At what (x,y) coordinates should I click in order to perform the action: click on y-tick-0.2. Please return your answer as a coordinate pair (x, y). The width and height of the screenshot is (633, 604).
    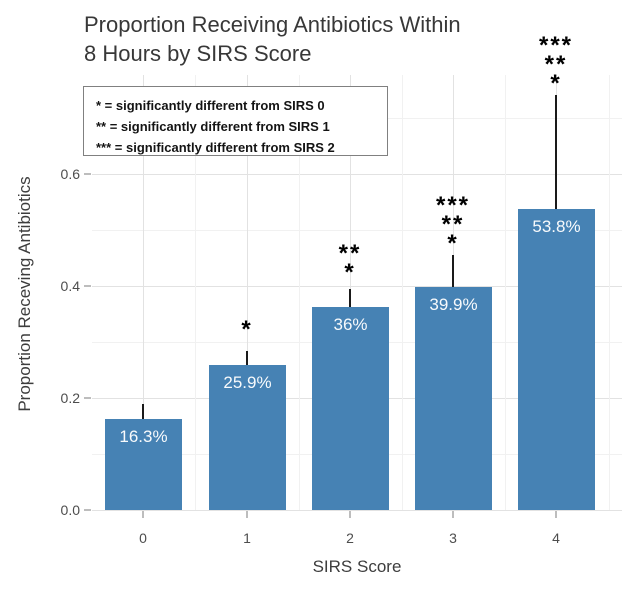
    Looking at the image, I should click on (87, 398).